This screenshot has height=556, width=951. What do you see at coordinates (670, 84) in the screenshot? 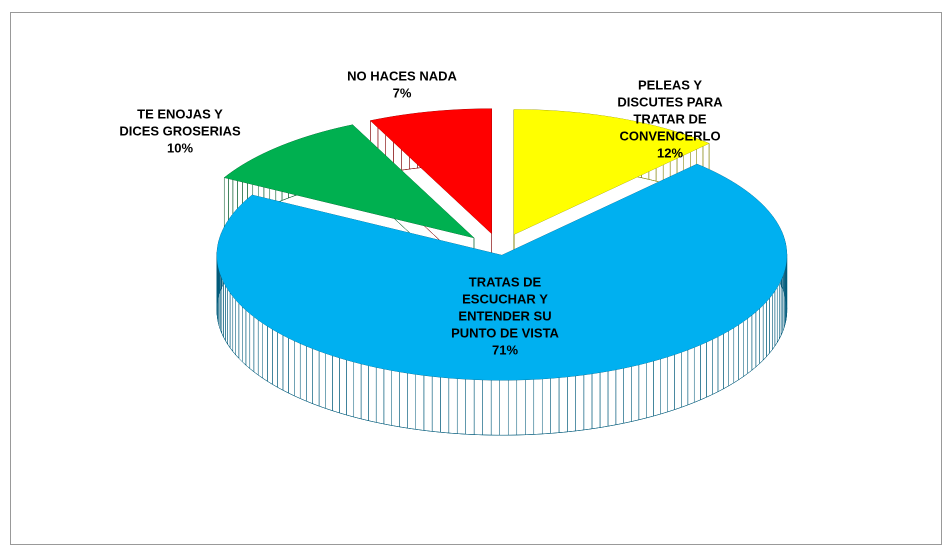
I see `slice-label: PELEAS Y` at bounding box center [670, 84].